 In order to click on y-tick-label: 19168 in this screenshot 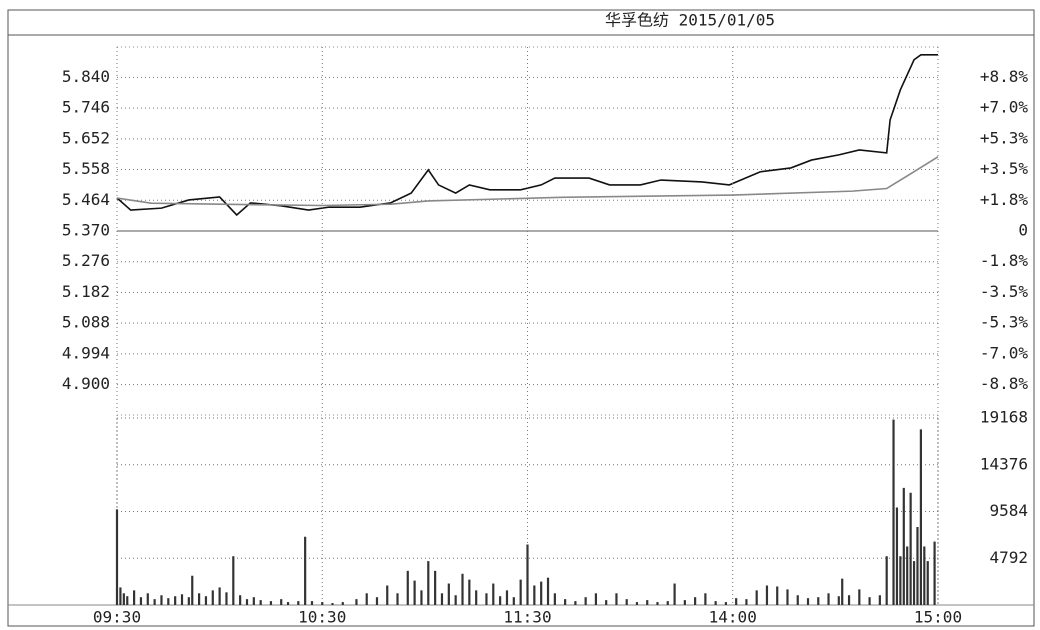, I will do `click(1004, 417)`.